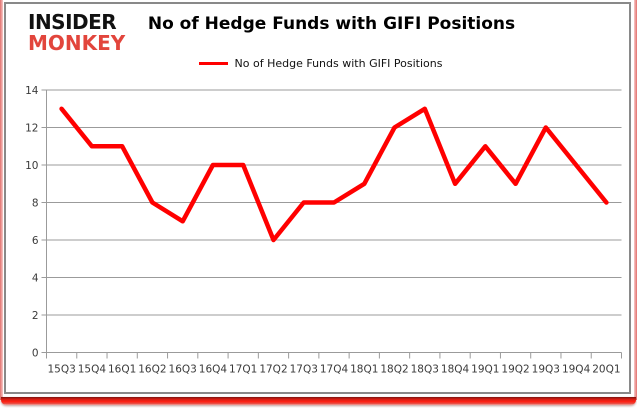 This screenshot has height=408, width=637. Describe the element at coordinates (304, 370) in the screenshot. I see `x-axis-label: 17Q3` at that location.